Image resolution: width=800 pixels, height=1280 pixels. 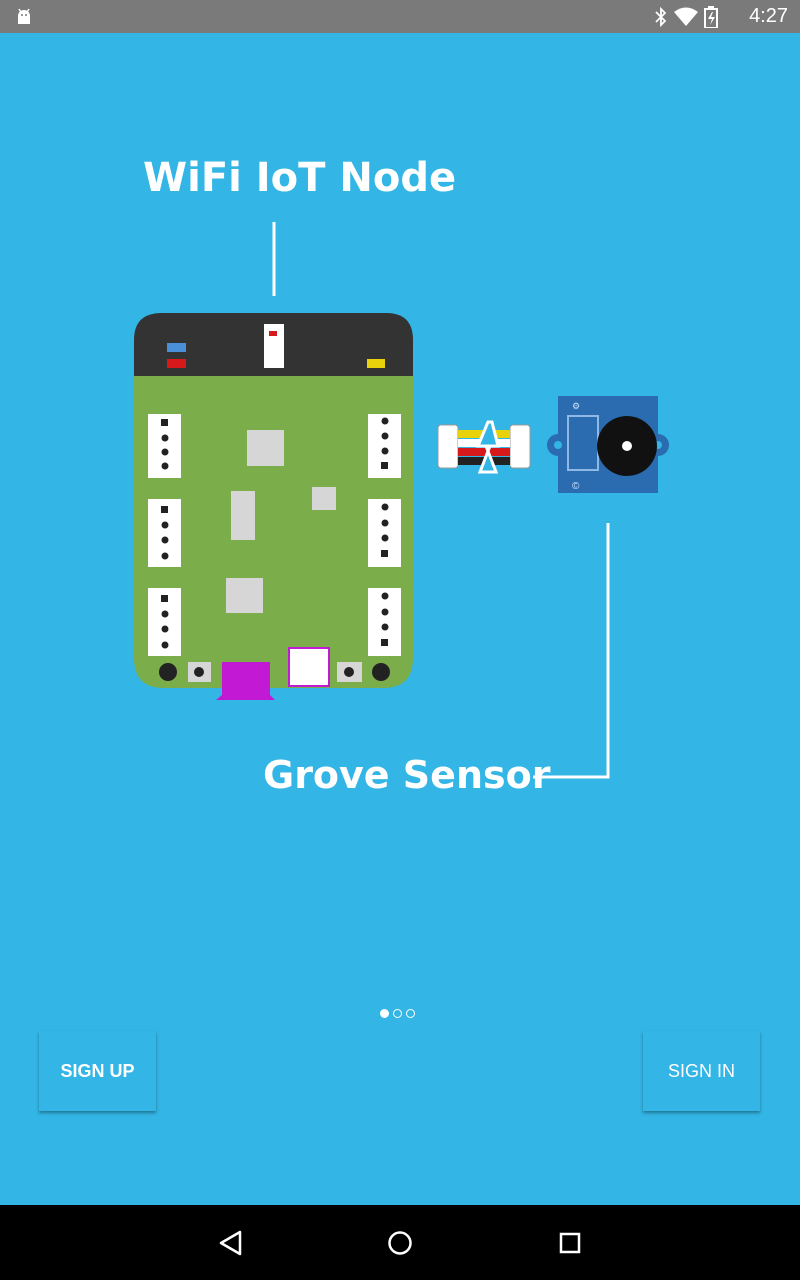 I want to click on recents-icon, so click(x=570, y=1243).